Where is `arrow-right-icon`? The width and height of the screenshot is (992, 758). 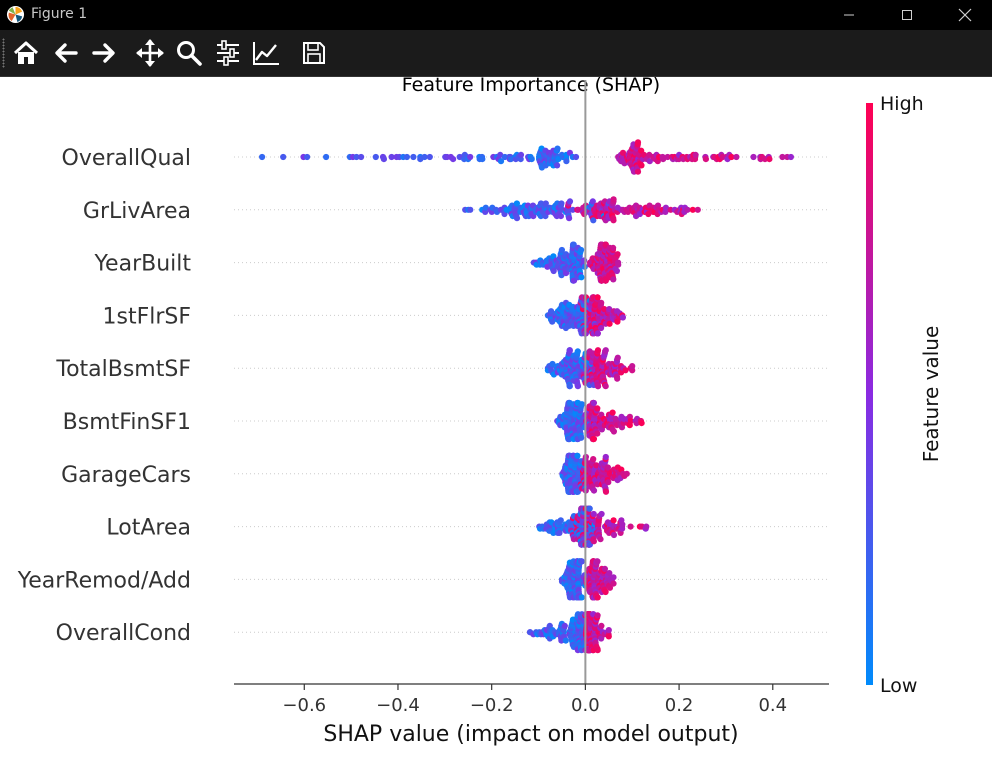 arrow-right-icon is located at coordinates (103, 53).